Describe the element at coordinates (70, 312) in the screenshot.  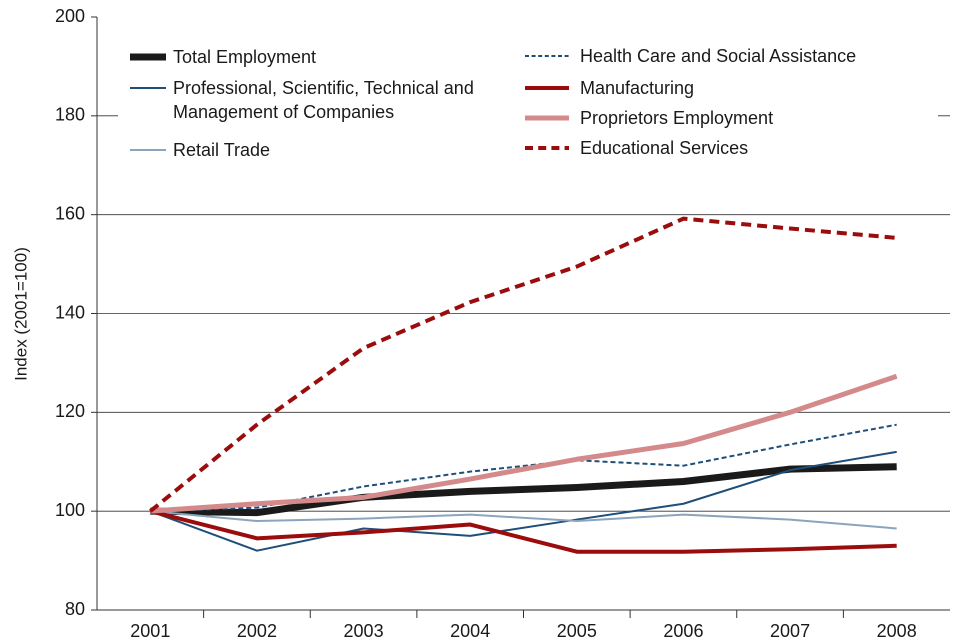
I see `y-tick-label: 140` at that location.